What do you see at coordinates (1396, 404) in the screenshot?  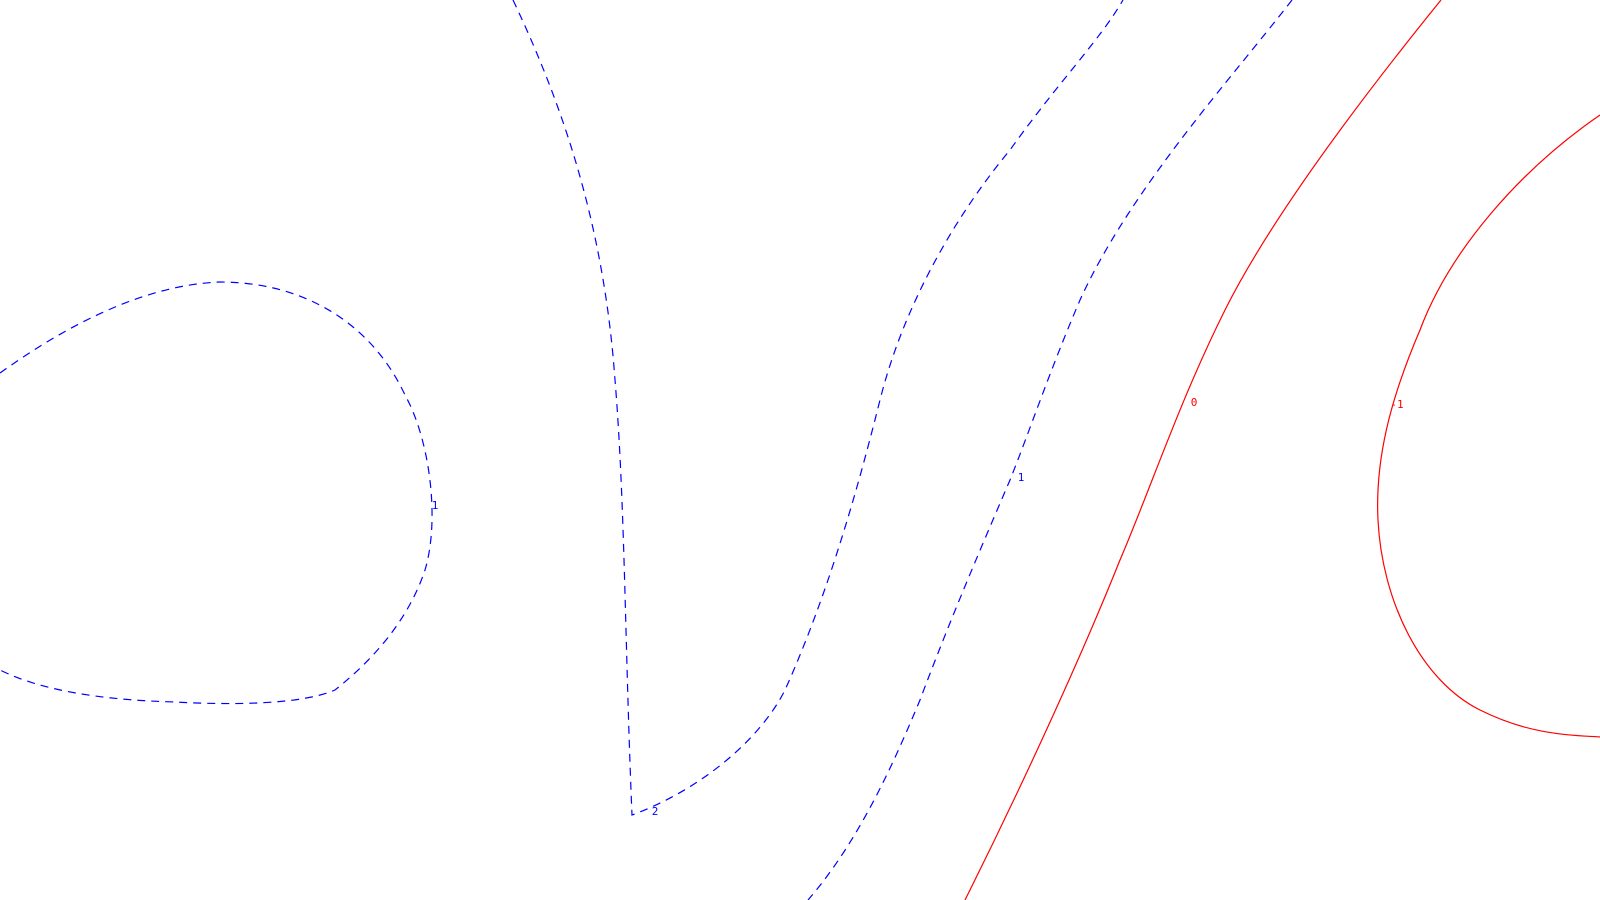 I see `contour-label-level-minus-1: -1` at bounding box center [1396, 404].